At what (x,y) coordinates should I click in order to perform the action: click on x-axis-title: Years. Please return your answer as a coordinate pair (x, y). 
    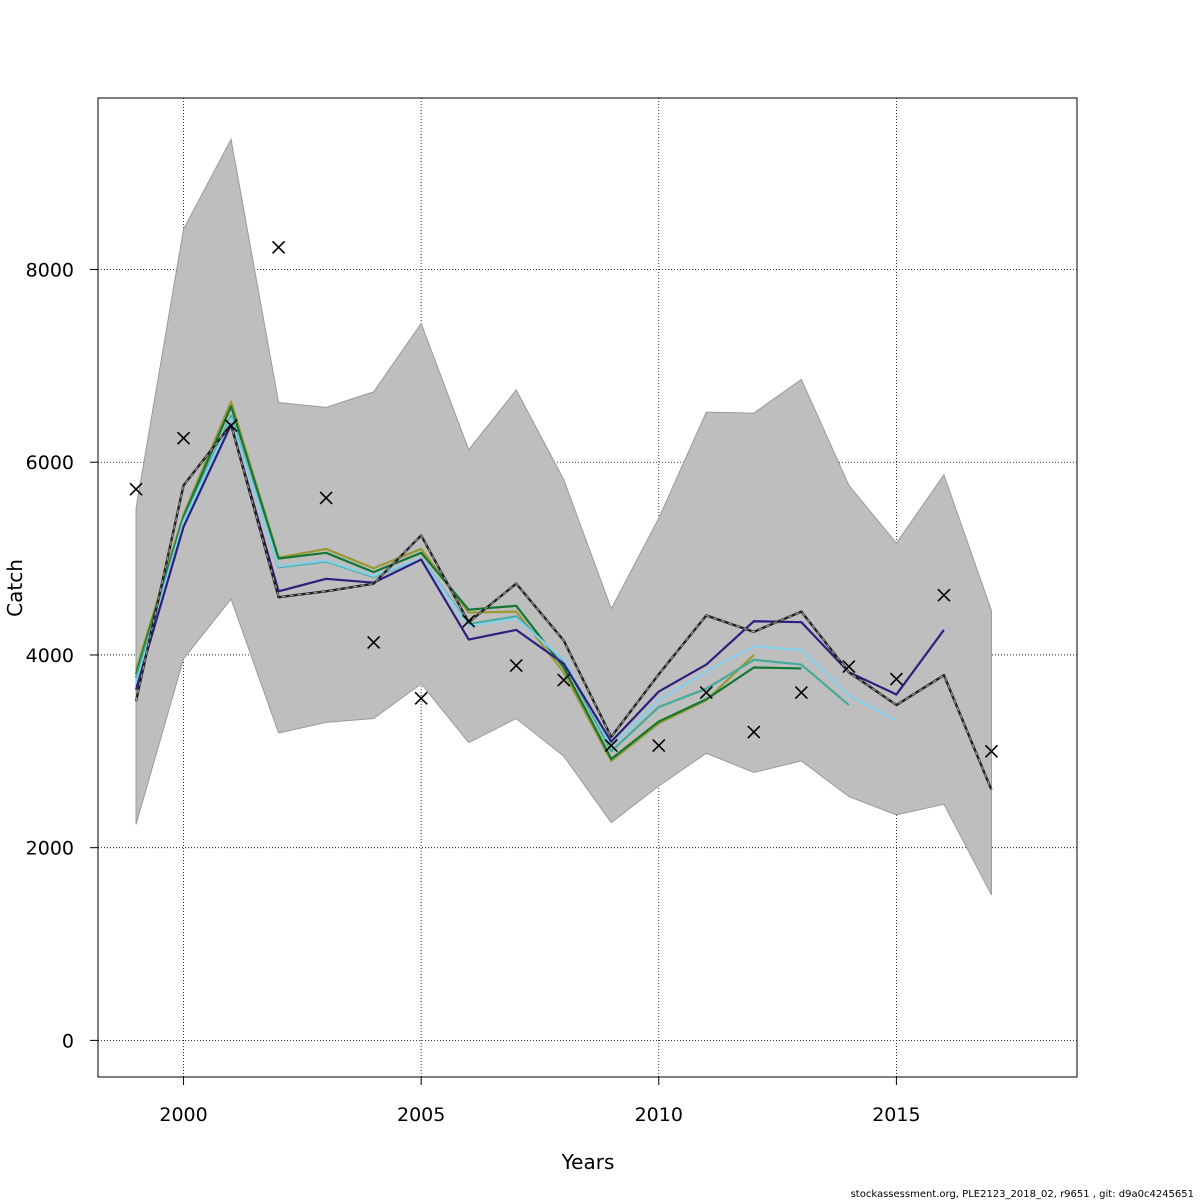
    Looking at the image, I should click on (588, 1162).